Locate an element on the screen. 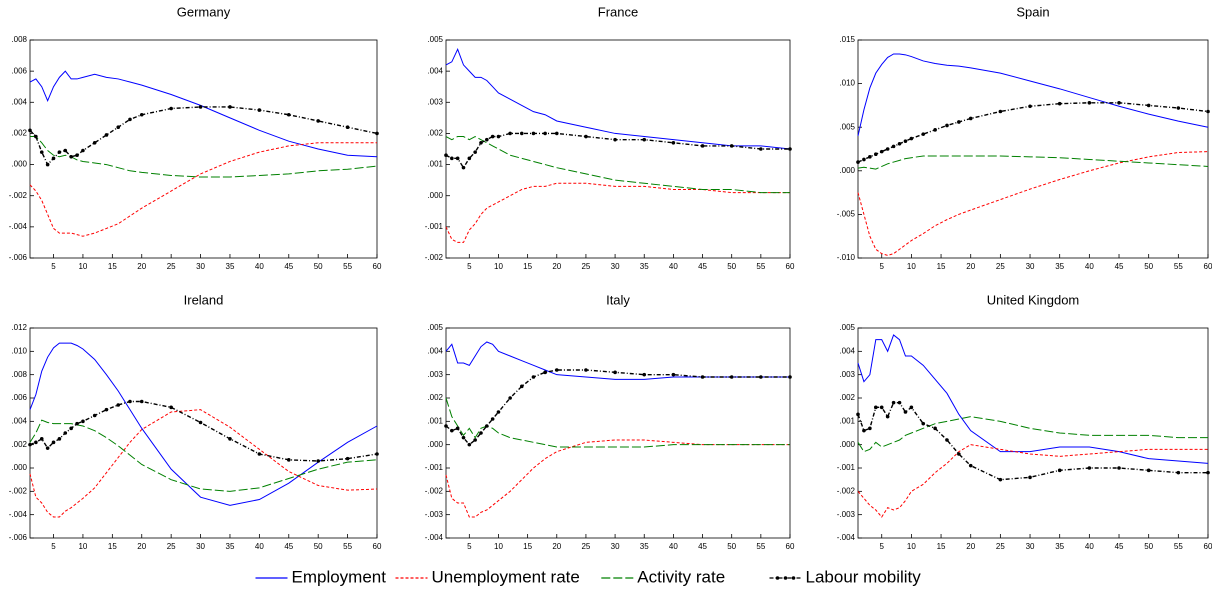  y-tick-label: -.005 is located at coordinates (846, 214).